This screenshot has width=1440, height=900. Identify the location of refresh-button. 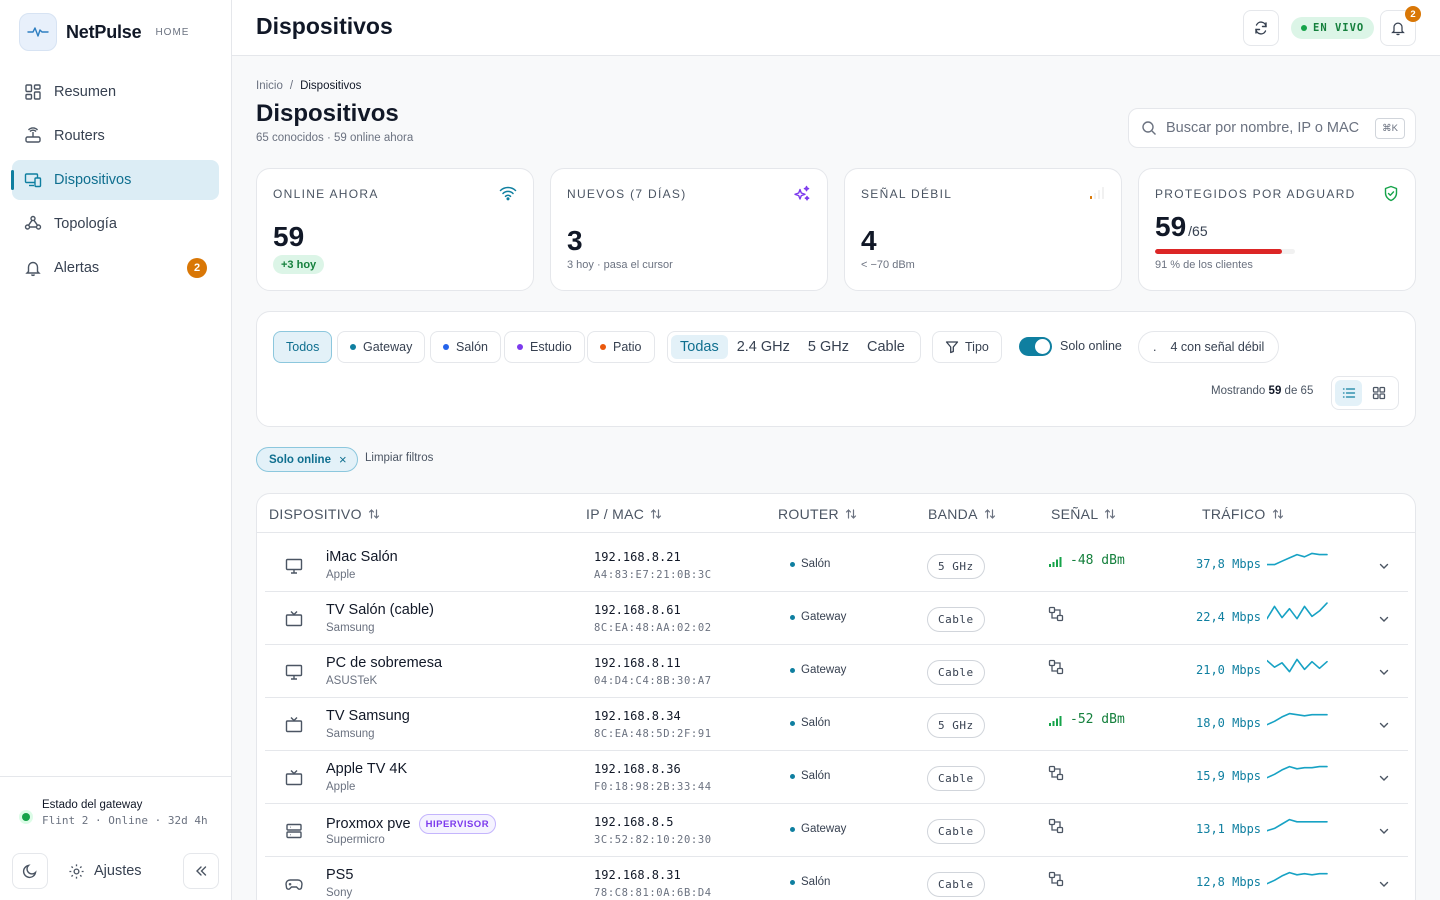
(1261, 28).